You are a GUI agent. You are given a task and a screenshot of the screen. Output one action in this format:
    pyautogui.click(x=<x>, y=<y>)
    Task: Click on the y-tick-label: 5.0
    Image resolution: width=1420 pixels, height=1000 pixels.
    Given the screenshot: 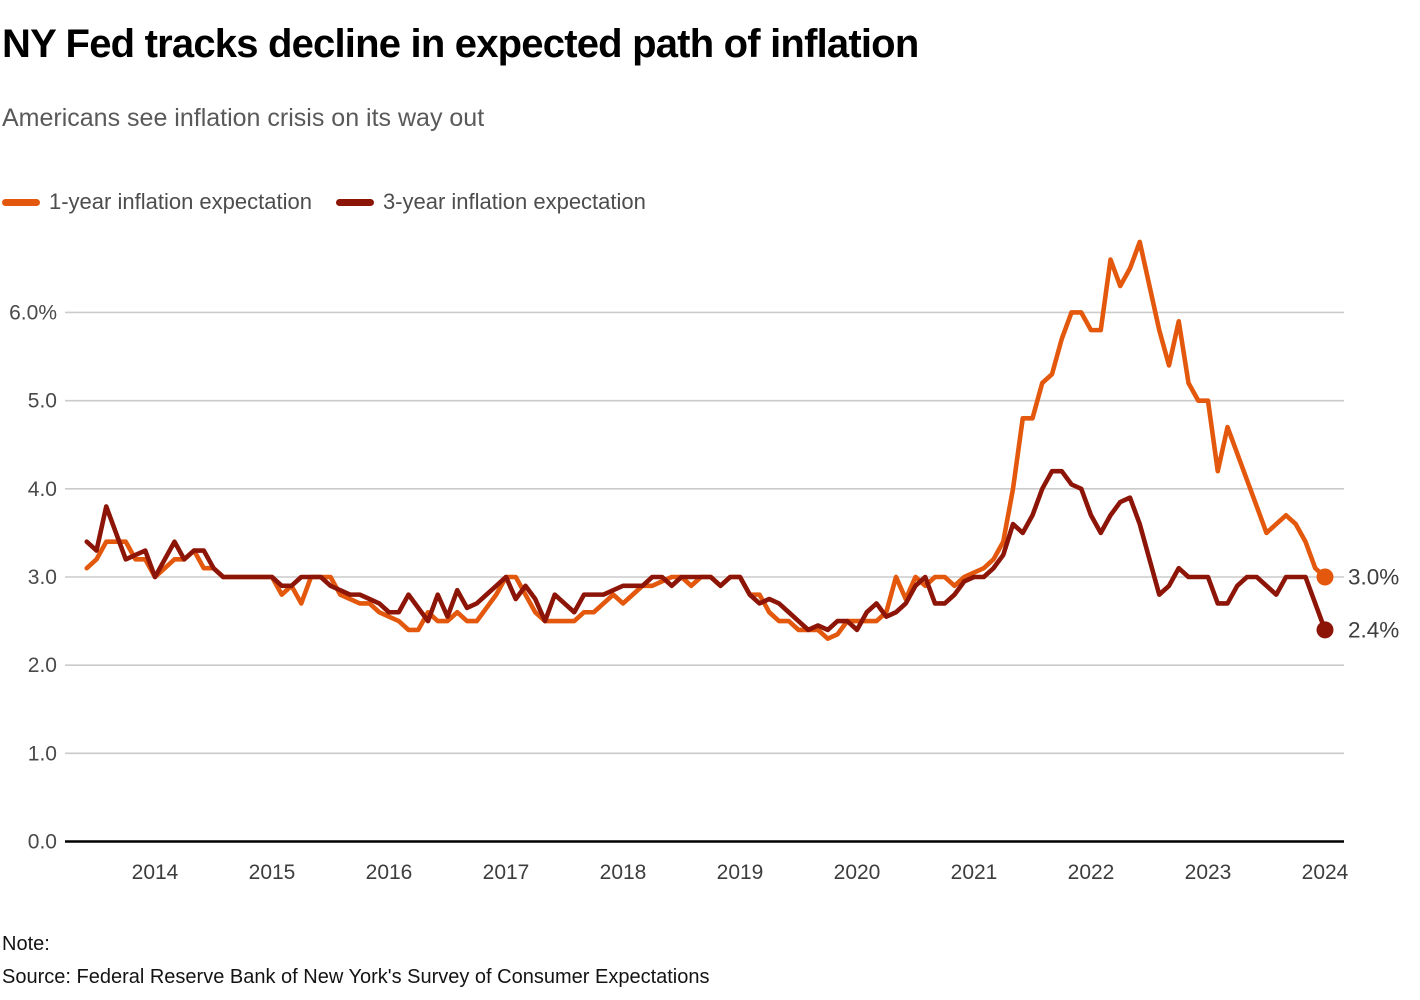 What is the action you would take?
    pyautogui.click(x=42, y=401)
    